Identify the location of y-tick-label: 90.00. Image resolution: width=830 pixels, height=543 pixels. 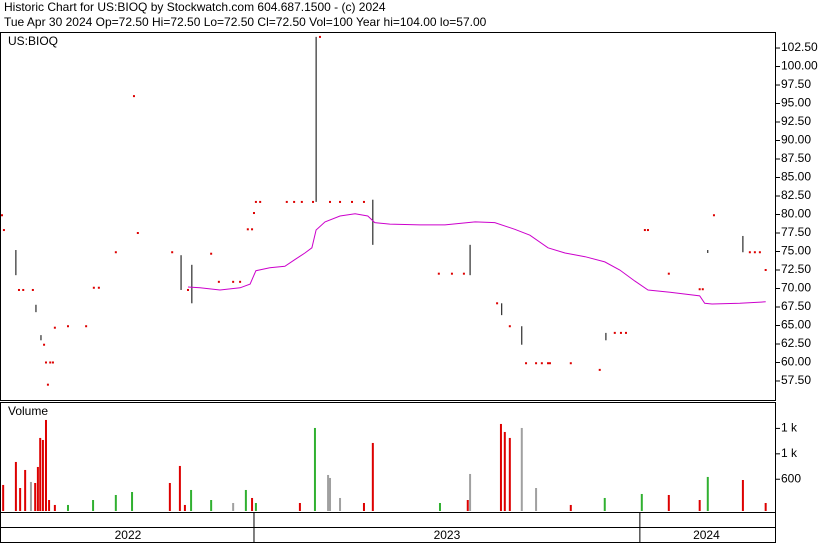
(796, 140).